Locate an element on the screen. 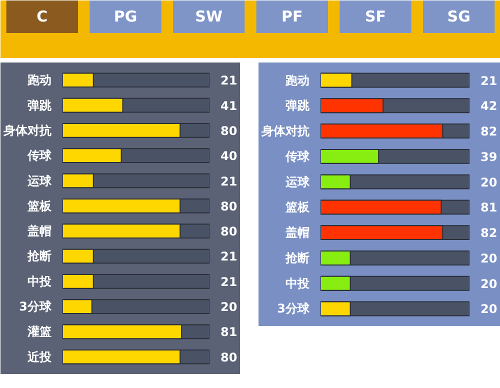 Image resolution: width=500 pixels, height=388 pixels. text: PF is located at coordinates (292, 17).